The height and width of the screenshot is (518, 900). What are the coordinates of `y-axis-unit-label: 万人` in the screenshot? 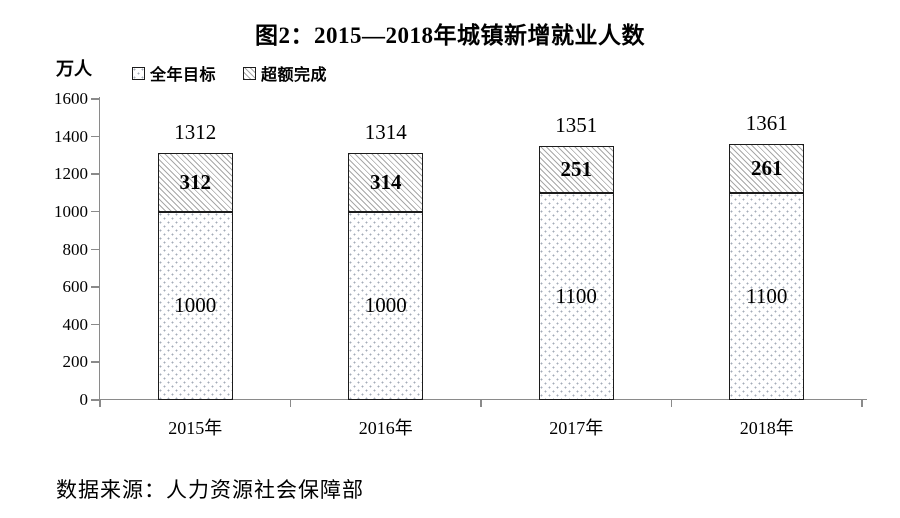 It's located at (74, 69).